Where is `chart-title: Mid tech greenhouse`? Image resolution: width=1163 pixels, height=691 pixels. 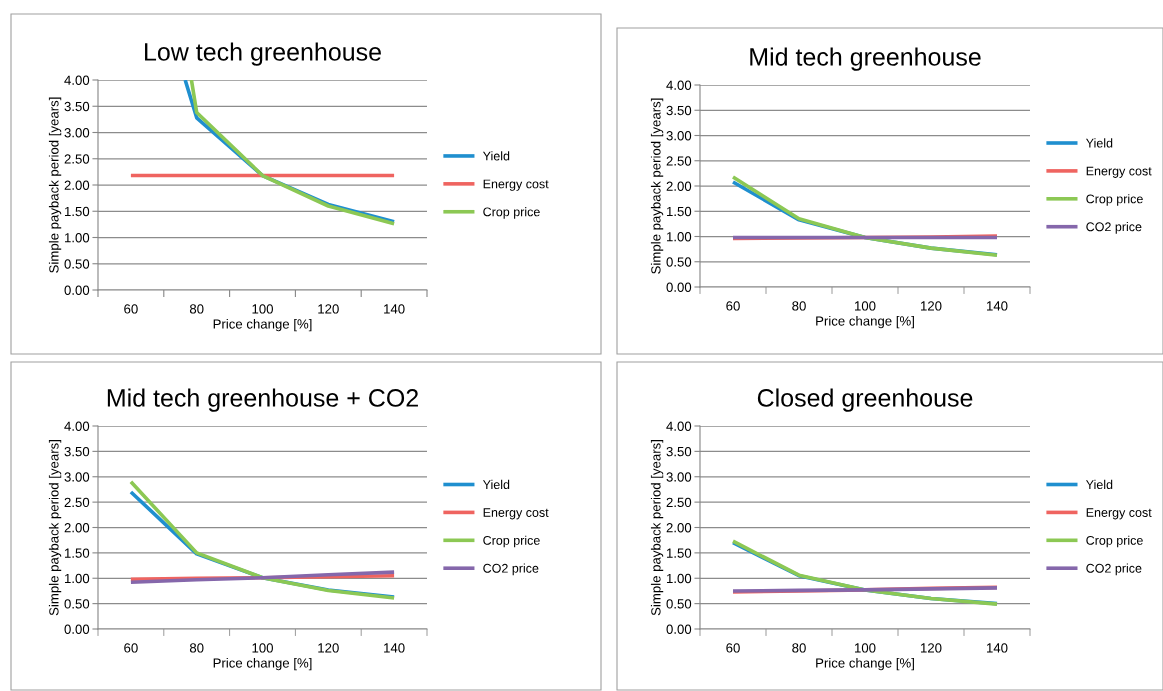
chart-title: Mid tech greenhouse is located at coordinates (865, 59).